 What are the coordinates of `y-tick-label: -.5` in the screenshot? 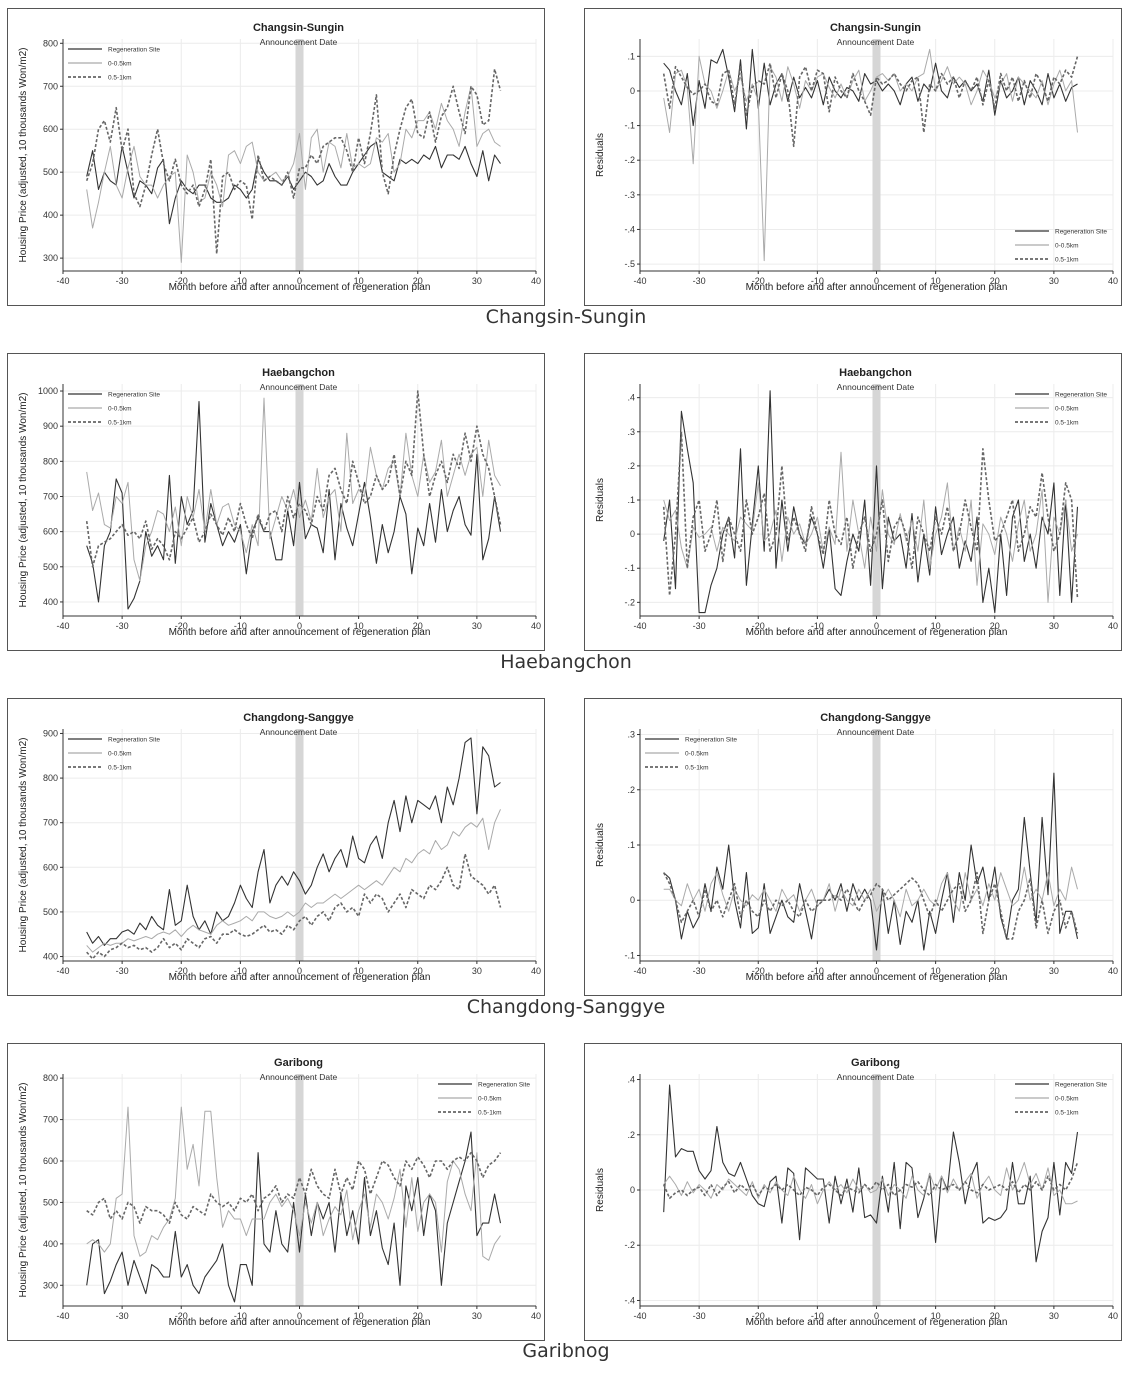 It's located at (629, 264).